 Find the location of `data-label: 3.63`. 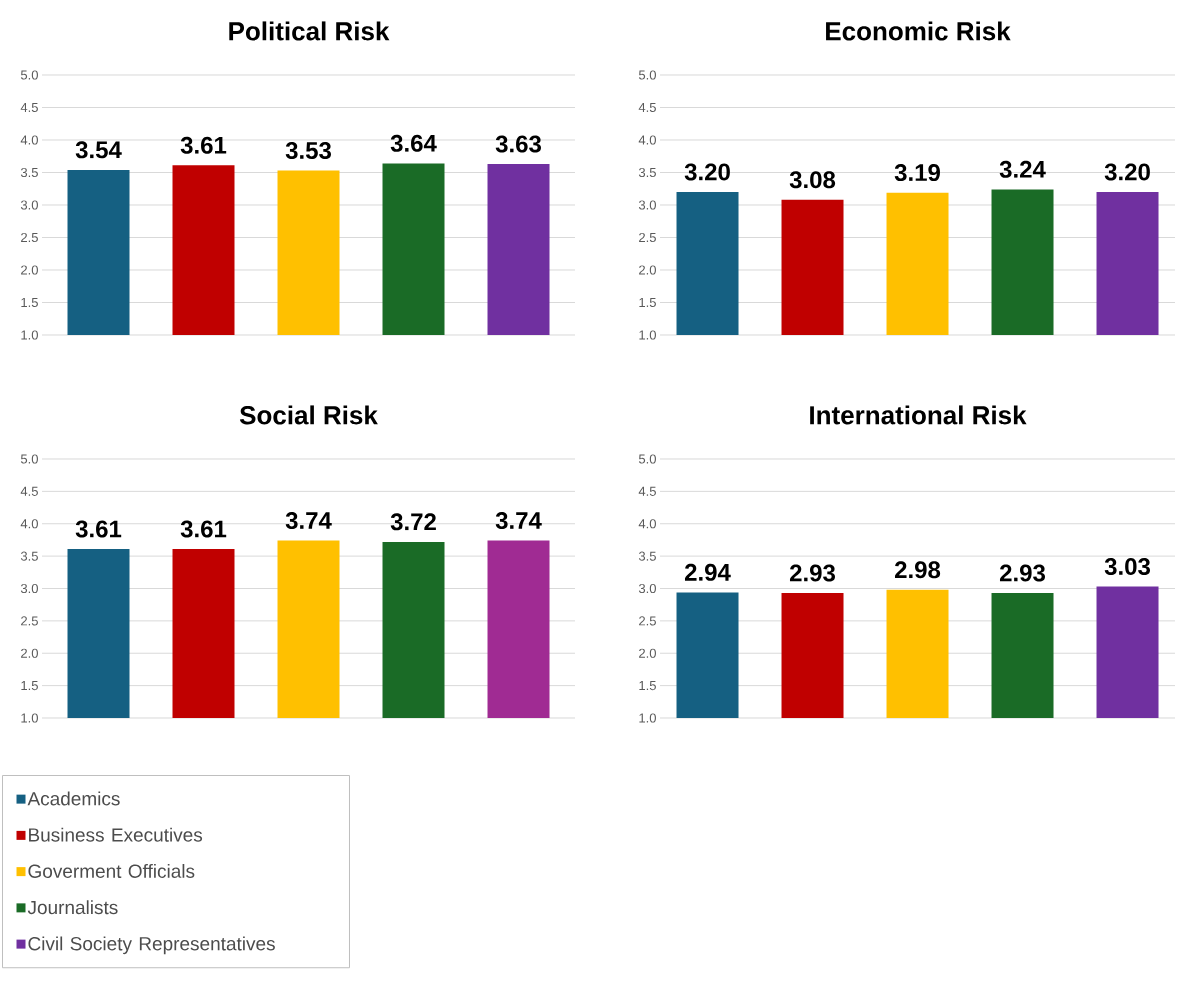

data-label: 3.63 is located at coordinates (518, 144).